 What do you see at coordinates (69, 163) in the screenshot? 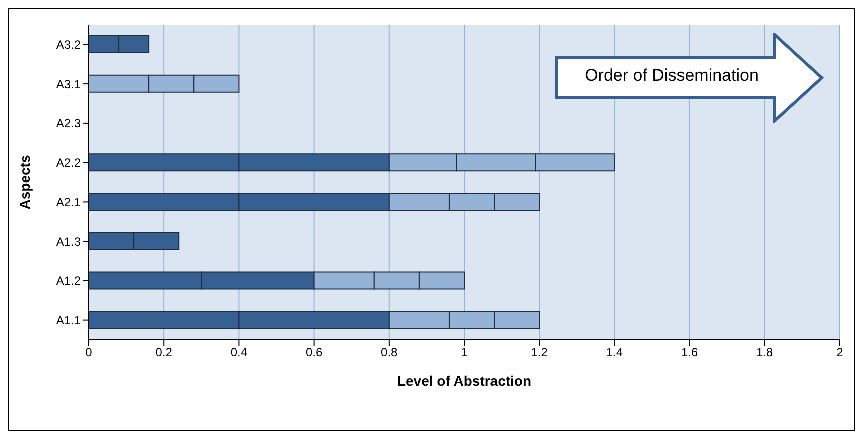
I see `y-tick-label: A2.2` at bounding box center [69, 163].